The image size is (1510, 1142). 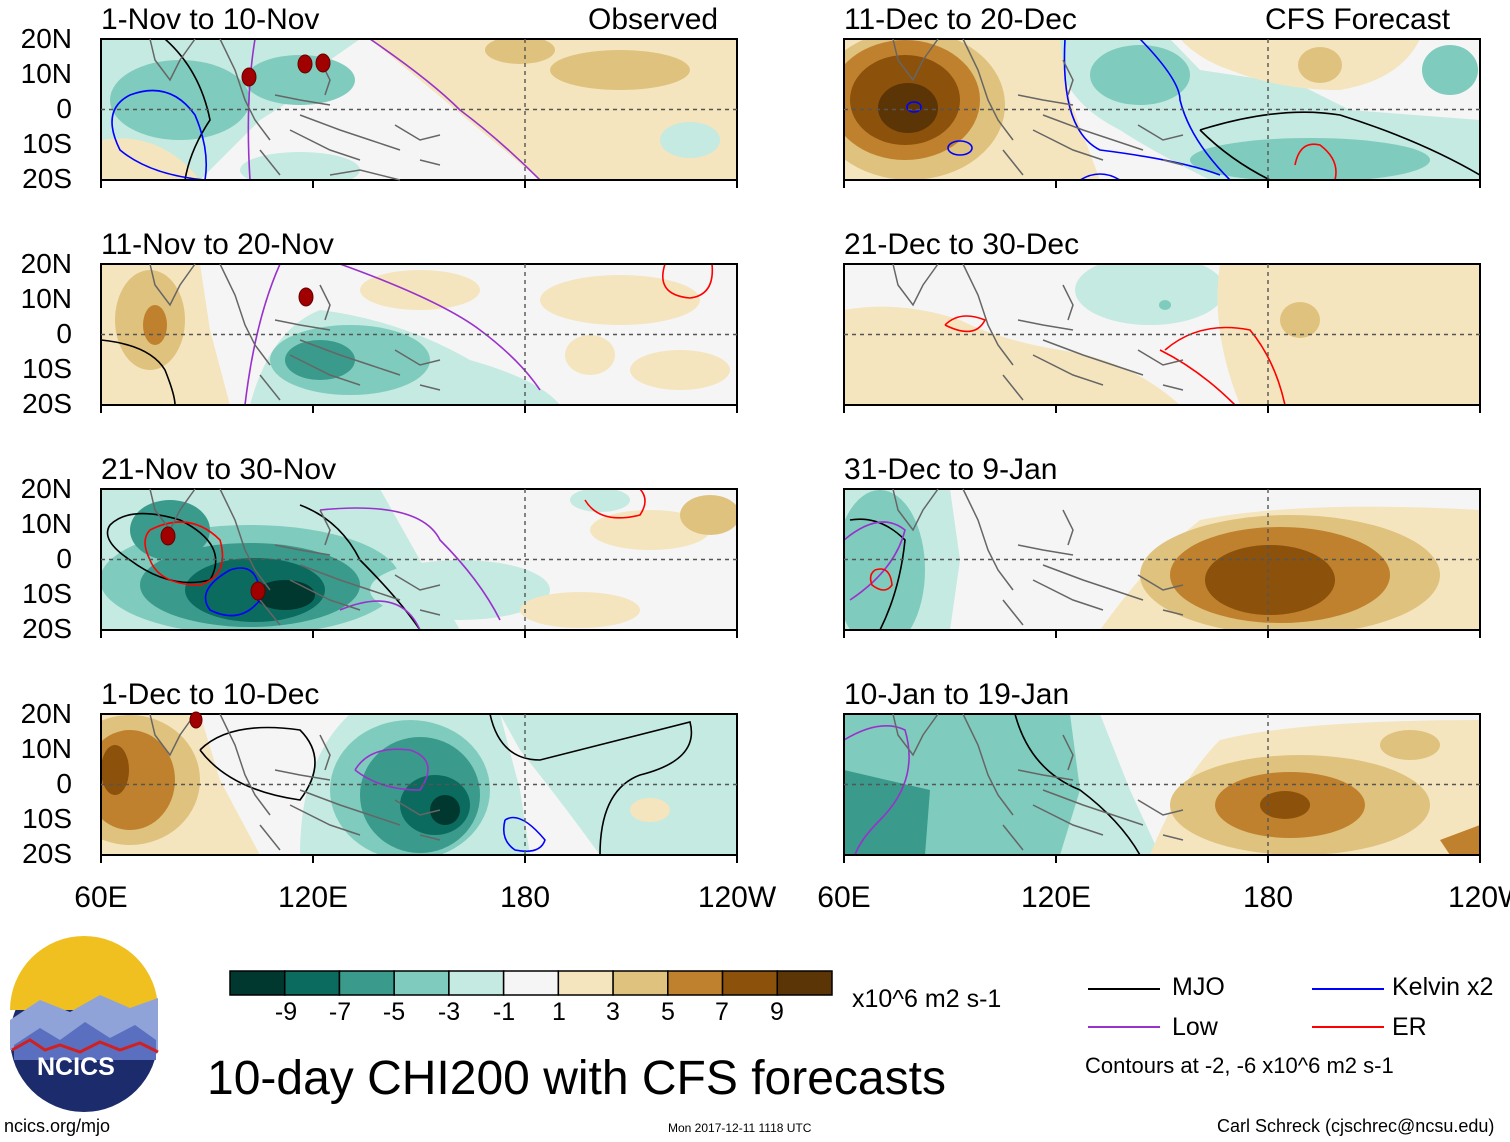 What do you see at coordinates (219, 469) in the screenshot?
I see `panel-title: 21-Nov to 30-Nov` at bounding box center [219, 469].